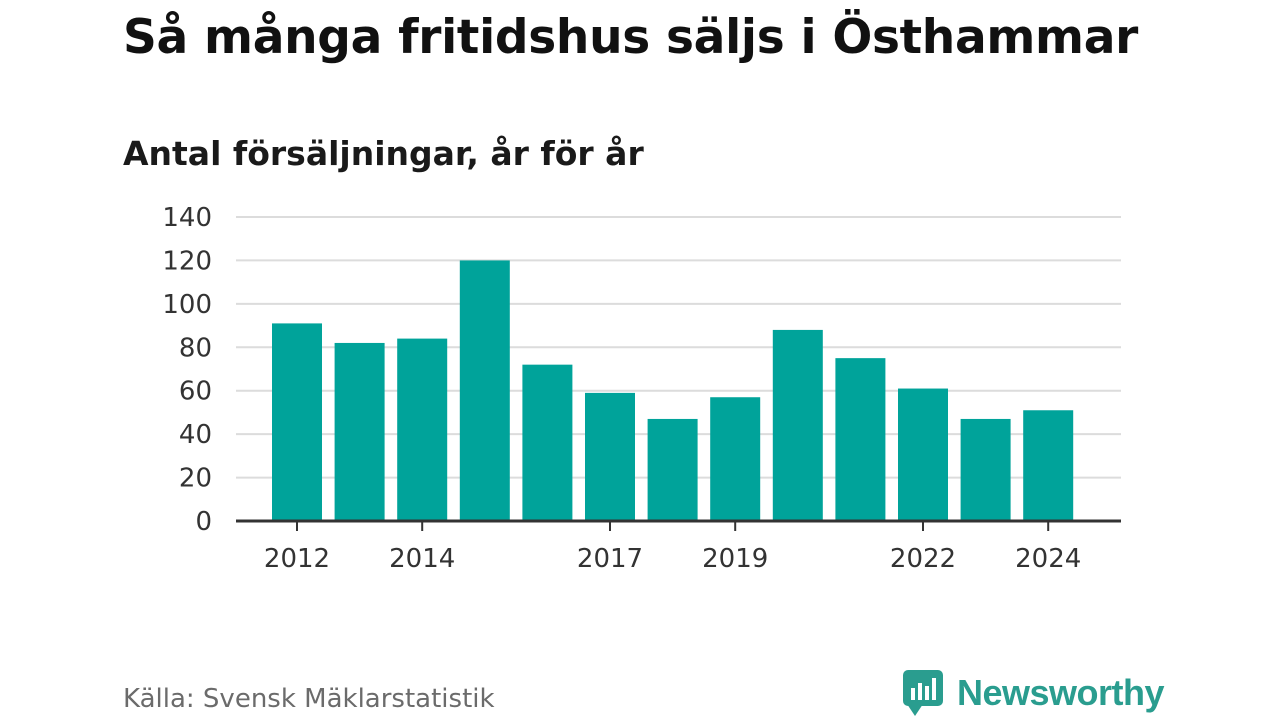 The height and width of the screenshot is (720, 1280). I want to click on x-tick-label: 2024, so click(1048, 559).